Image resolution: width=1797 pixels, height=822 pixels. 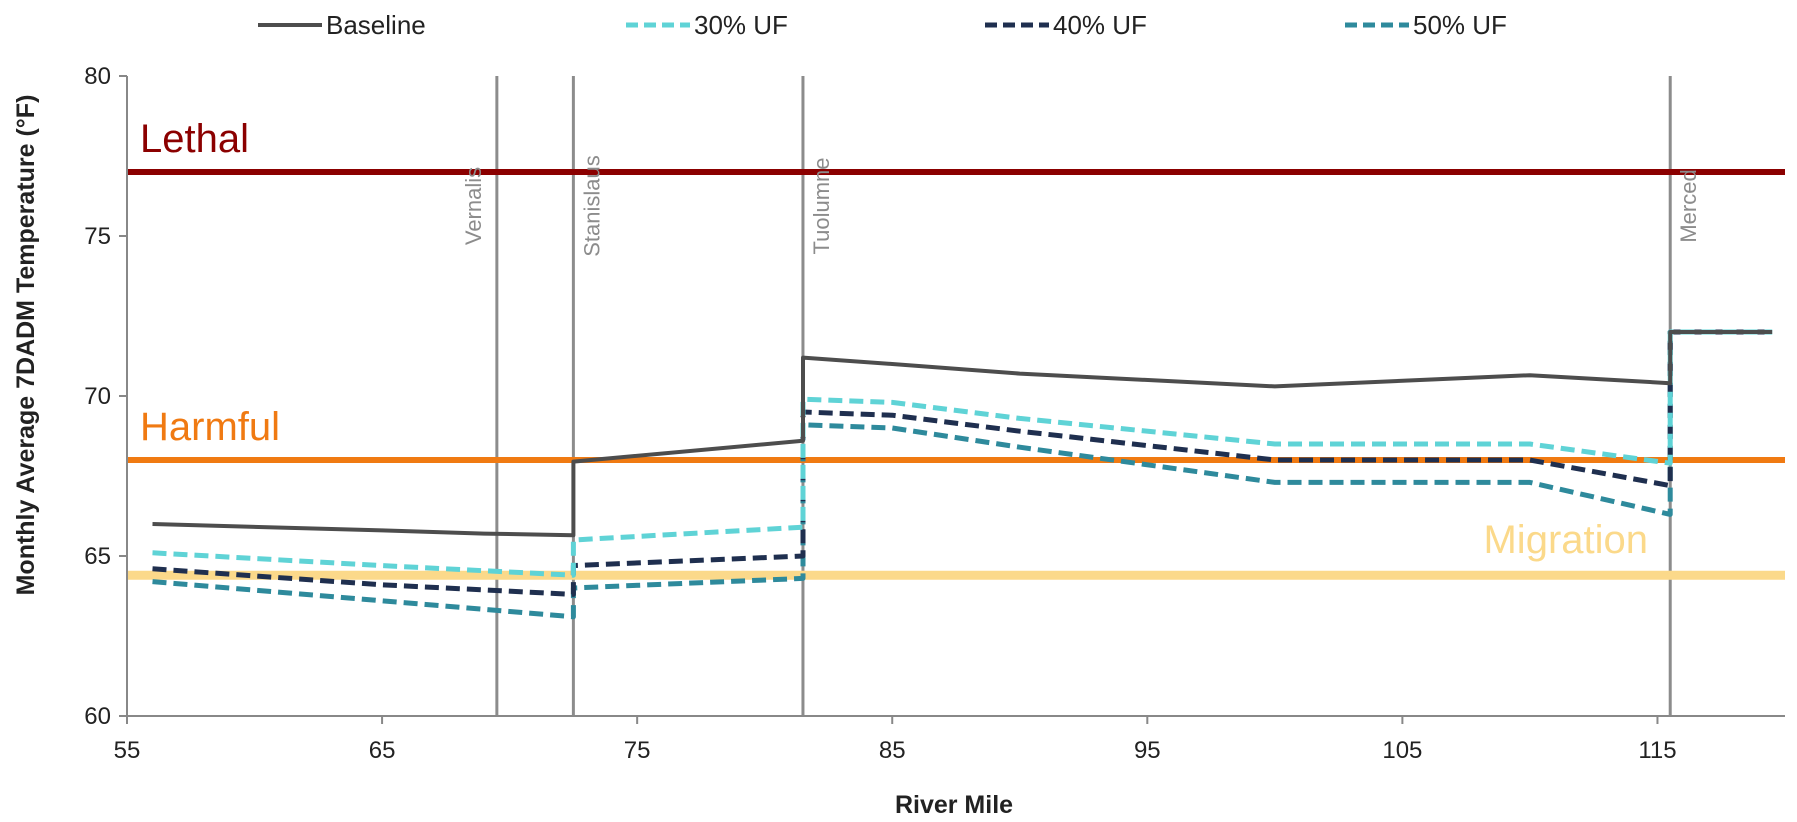 What do you see at coordinates (97, 556) in the screenshot?
I see `y-tick-label: 65` at bounding box center [97, 556].